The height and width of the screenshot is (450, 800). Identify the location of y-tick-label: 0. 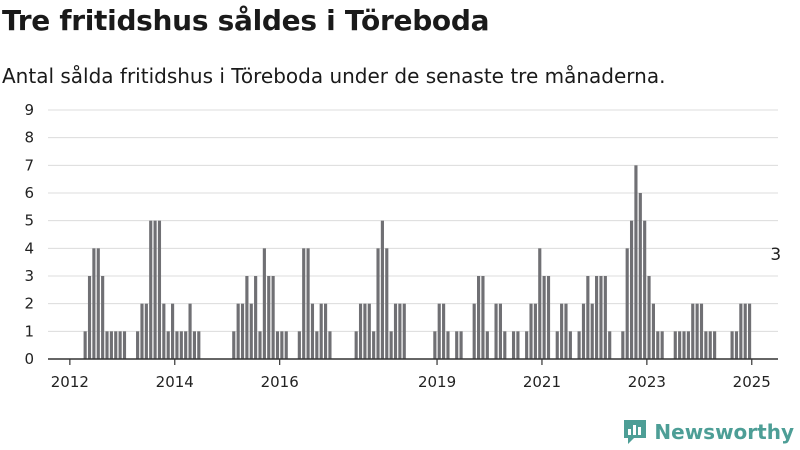
(29, 359).